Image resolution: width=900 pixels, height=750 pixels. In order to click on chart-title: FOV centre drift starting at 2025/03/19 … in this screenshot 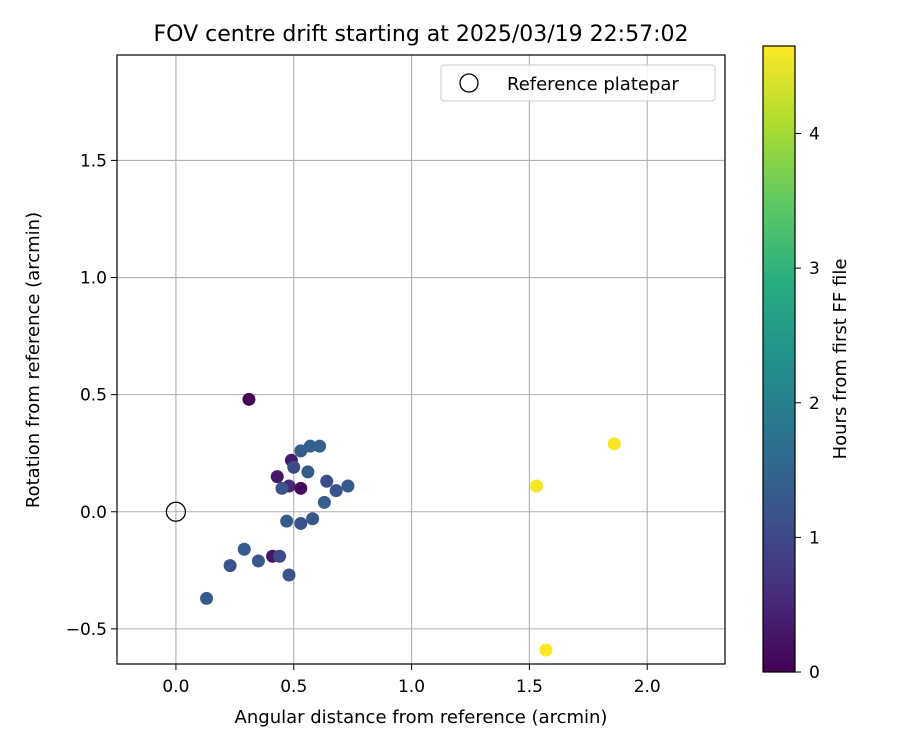, I will do `click(421, 34)`.